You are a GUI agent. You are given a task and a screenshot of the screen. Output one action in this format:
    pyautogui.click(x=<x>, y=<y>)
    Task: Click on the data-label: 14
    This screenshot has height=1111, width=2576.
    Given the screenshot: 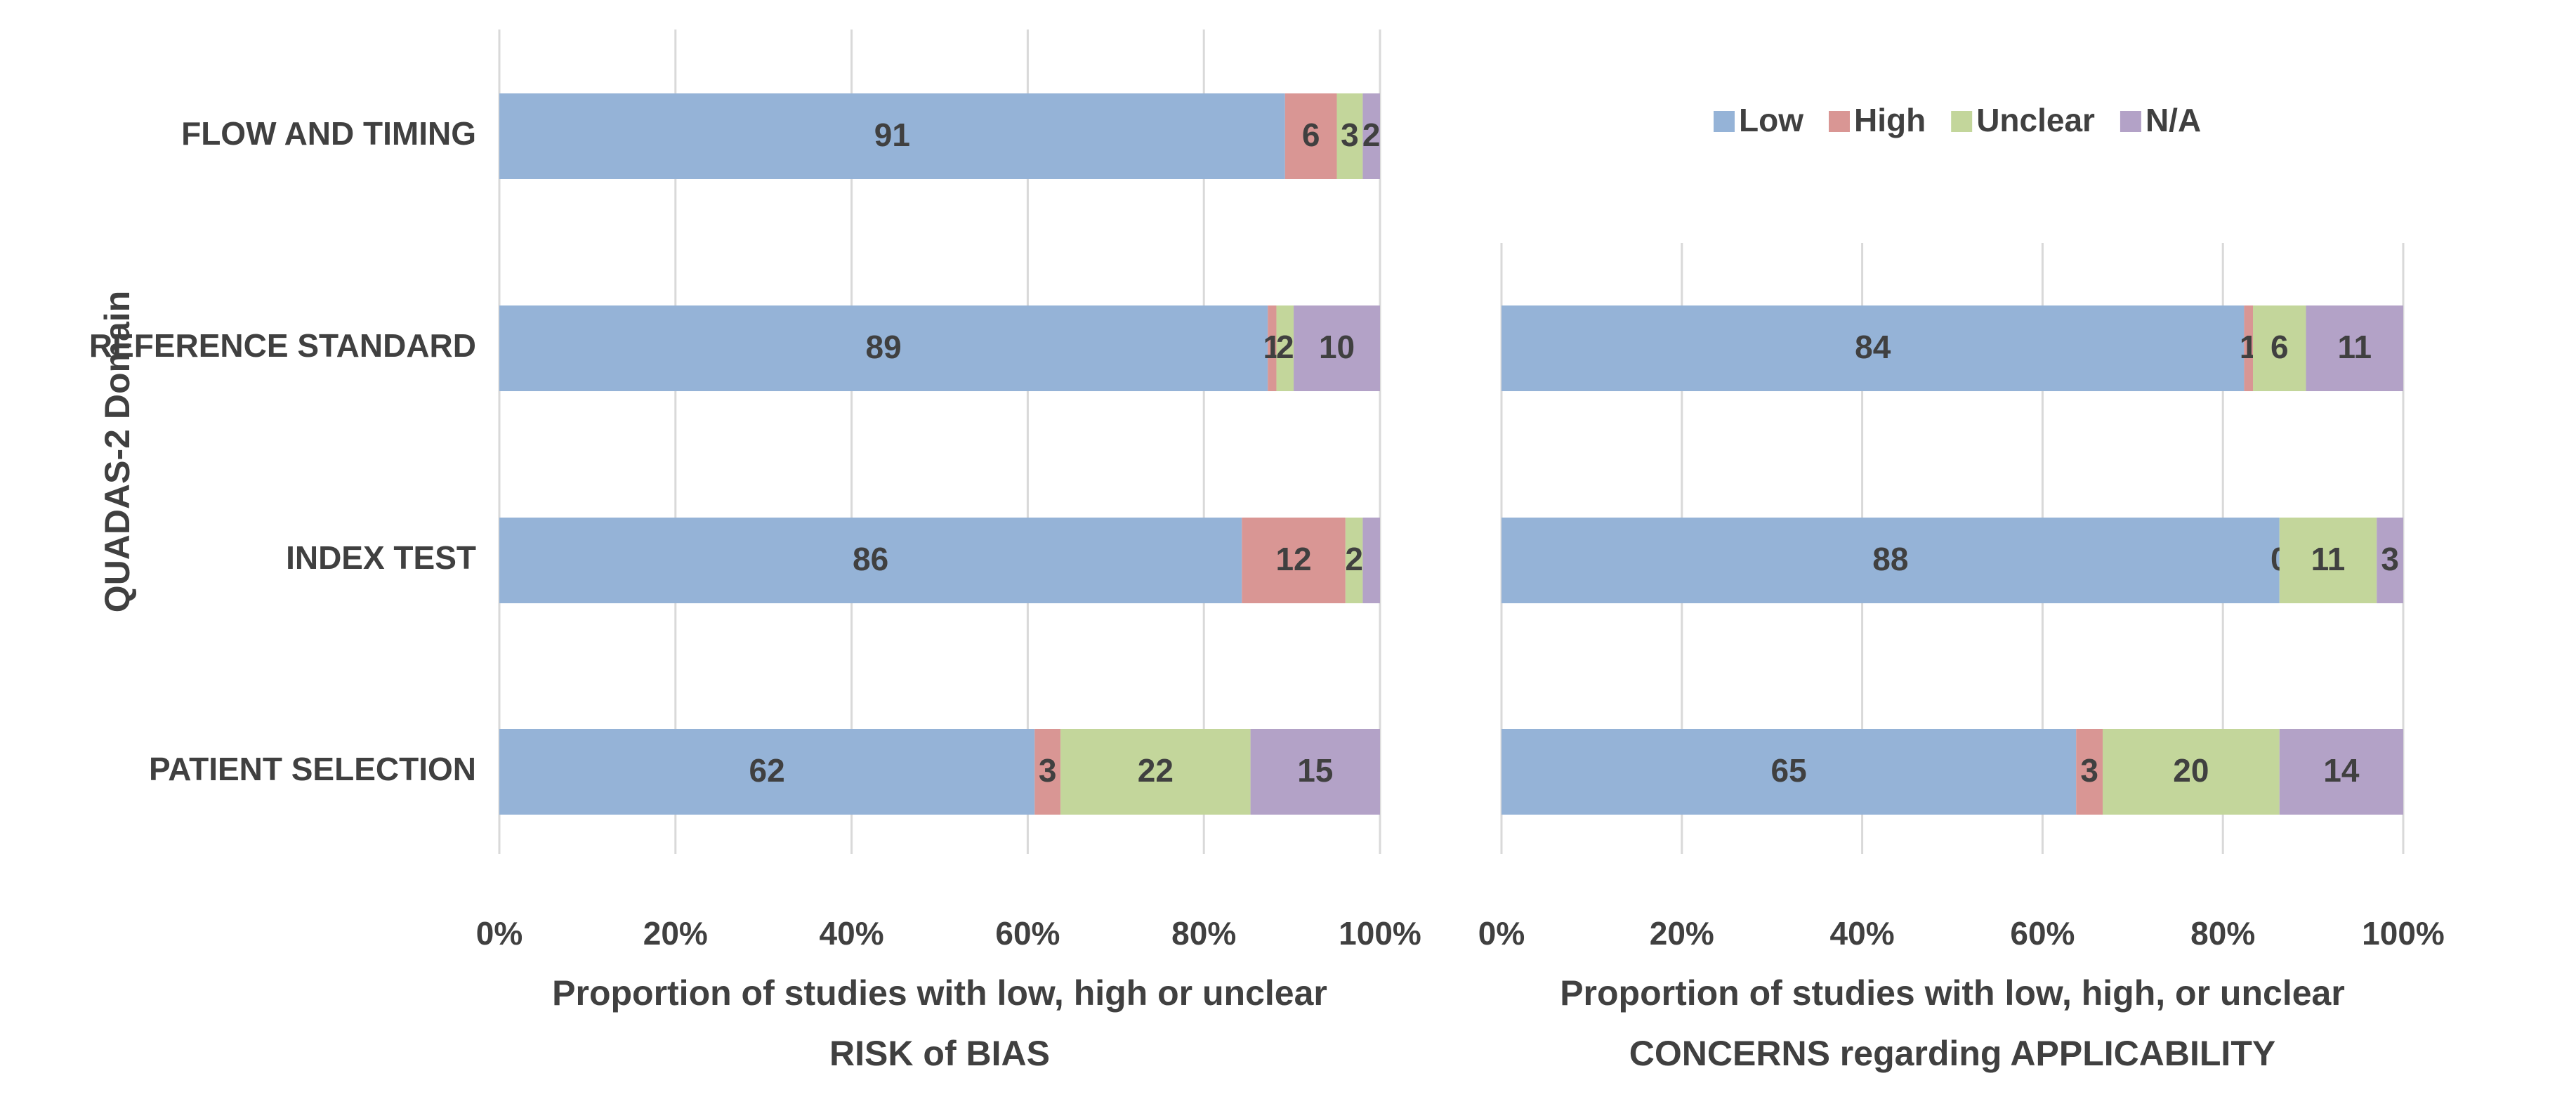 What is the action you would take?
    pyautogui.click(x=2341, y=771)
    